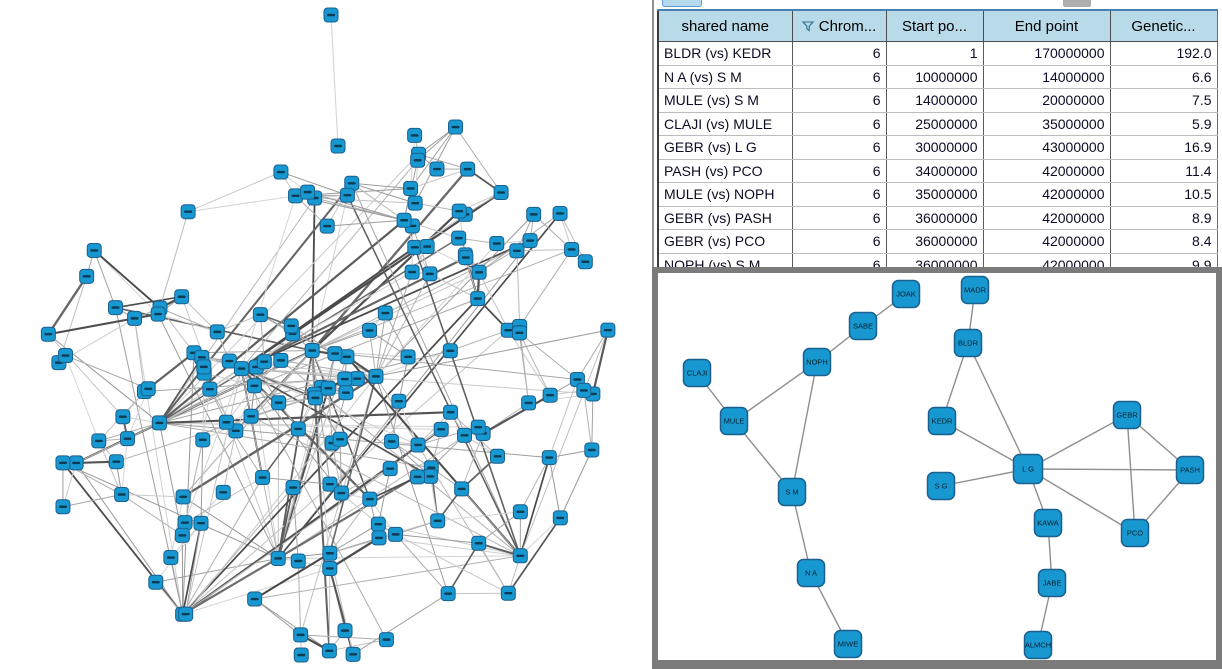 The image size is (1222, 669). What do you see at coordinates (1077, 3) in the screenshot?
I see `scrollbar-fragment` at bounding box center [1077, 3].